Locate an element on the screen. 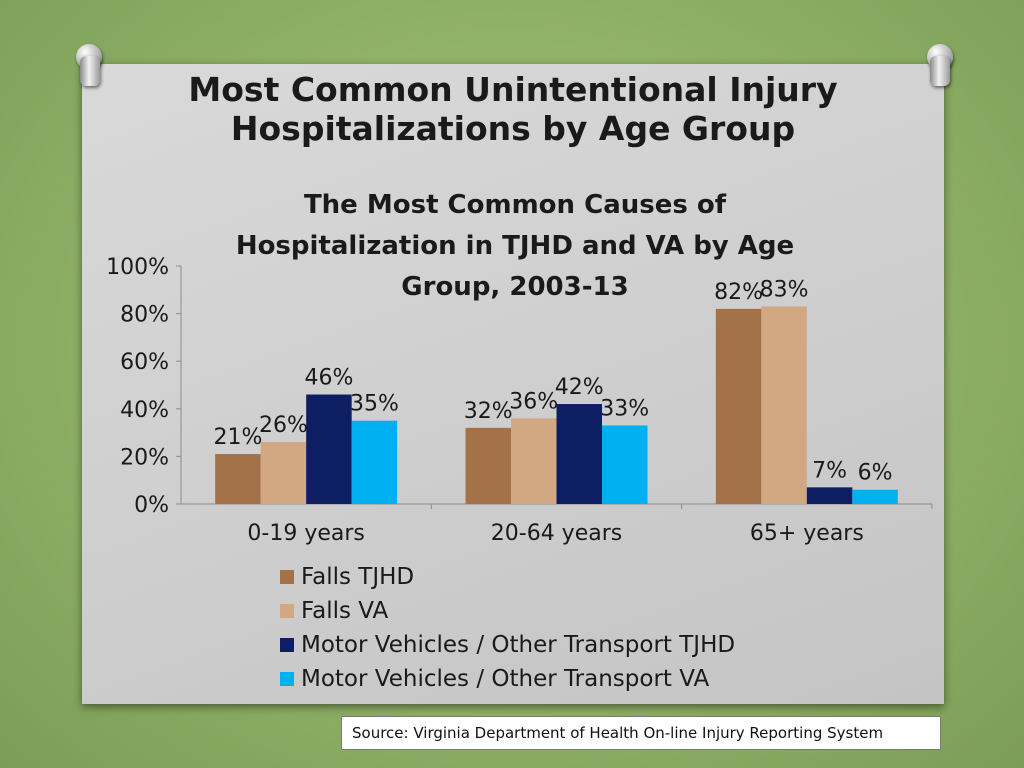  bar-falls-va-0-19-years is located at coordinates (283, 473).